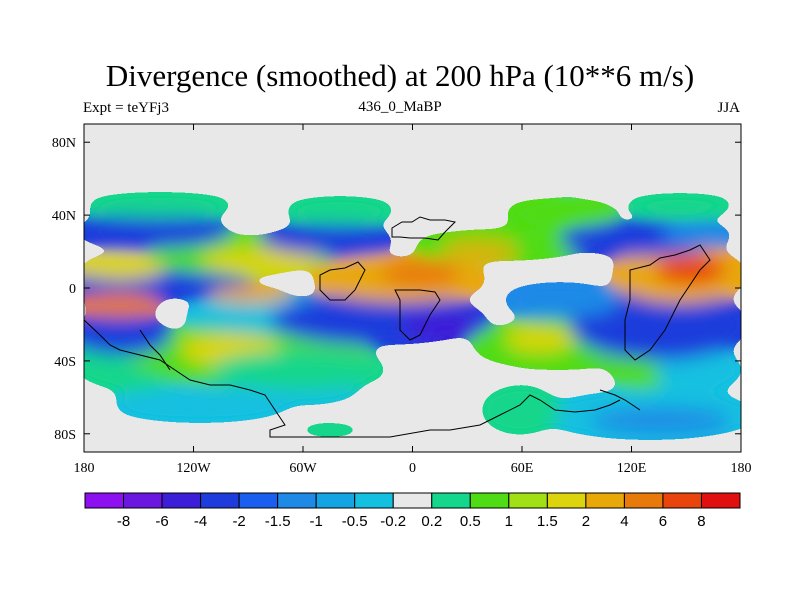  What do you see at coordinates (65, 362) in the screenshot?
I see `lat-tick-label: 40S` at bounding box center [65, 362].